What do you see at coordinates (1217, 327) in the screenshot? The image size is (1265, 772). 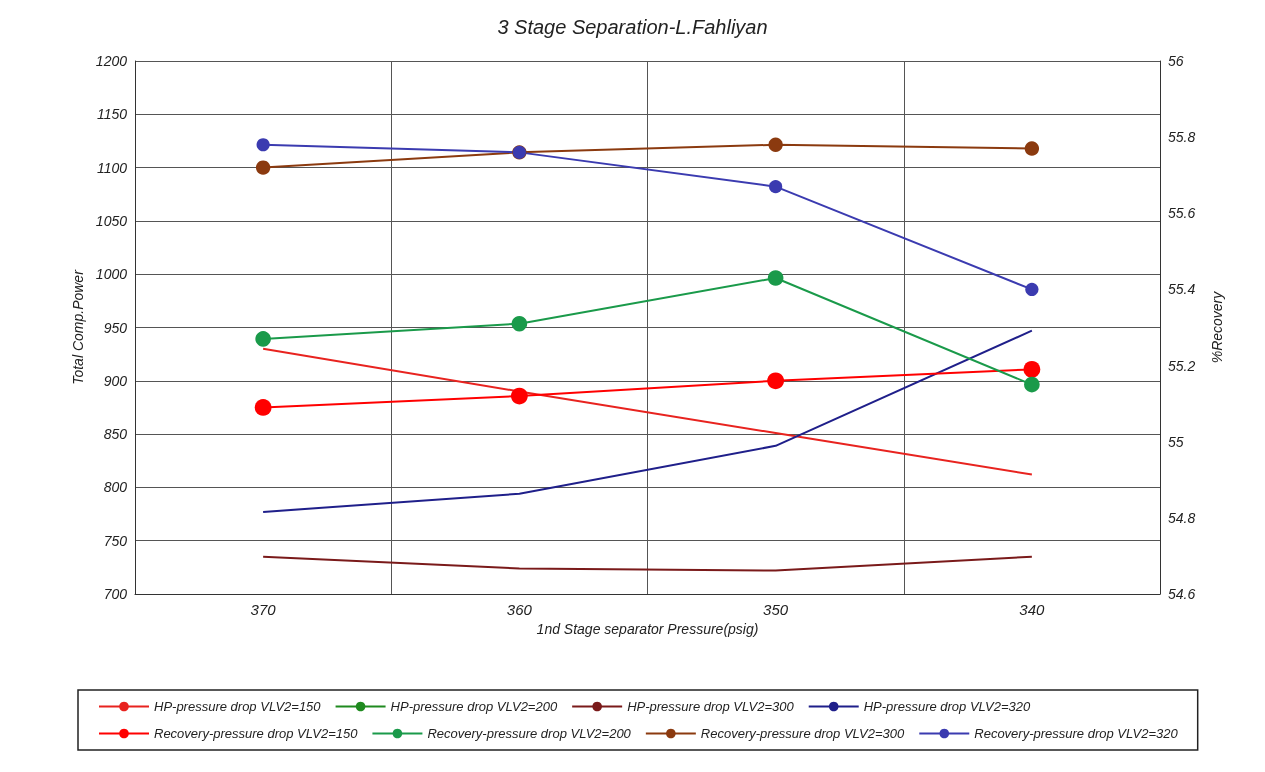 I see `y2-axis-title: %Recovery` at bounding box center [1217, 327].